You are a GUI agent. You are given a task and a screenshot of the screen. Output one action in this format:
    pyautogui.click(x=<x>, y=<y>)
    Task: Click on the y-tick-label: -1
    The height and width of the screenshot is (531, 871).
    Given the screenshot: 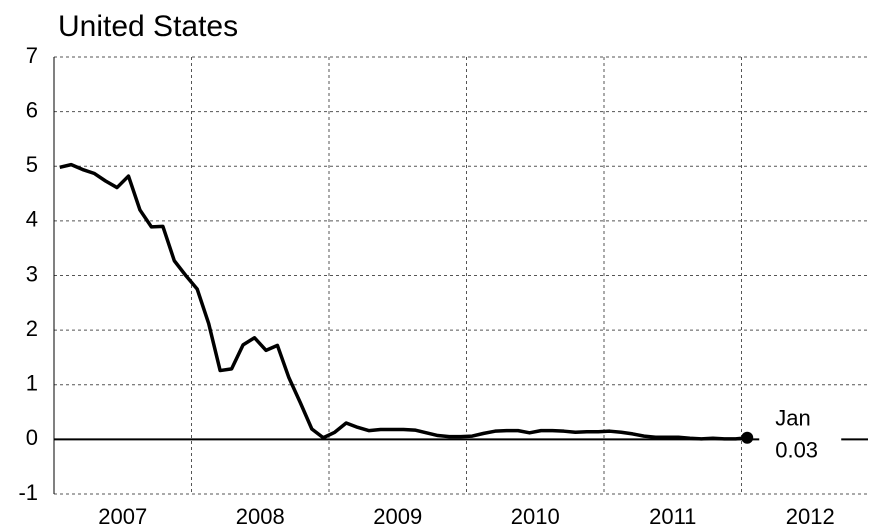 What is the action you would take?
    pyautogui.click(x=28, y=492)
    